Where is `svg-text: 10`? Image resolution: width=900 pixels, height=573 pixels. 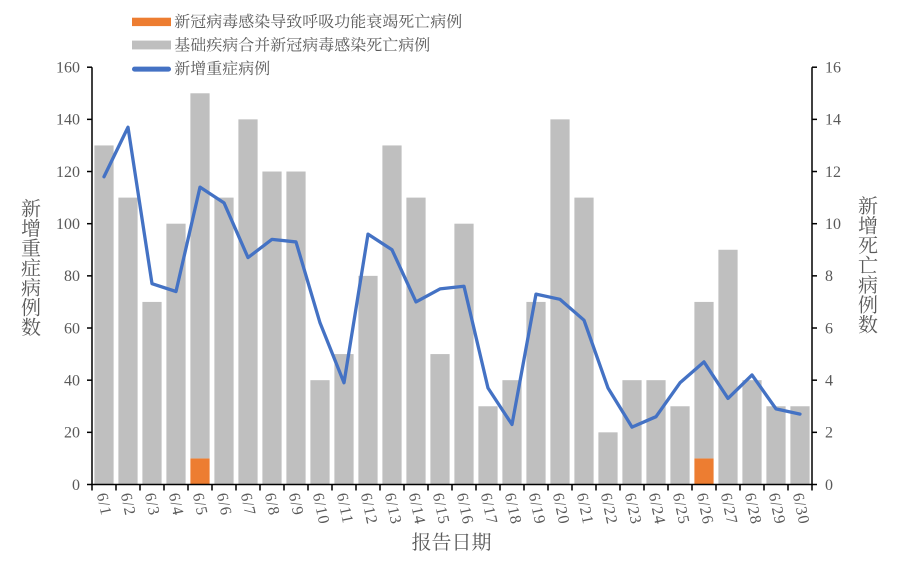
svg-text: 10 is located at coordinates (833, 224).